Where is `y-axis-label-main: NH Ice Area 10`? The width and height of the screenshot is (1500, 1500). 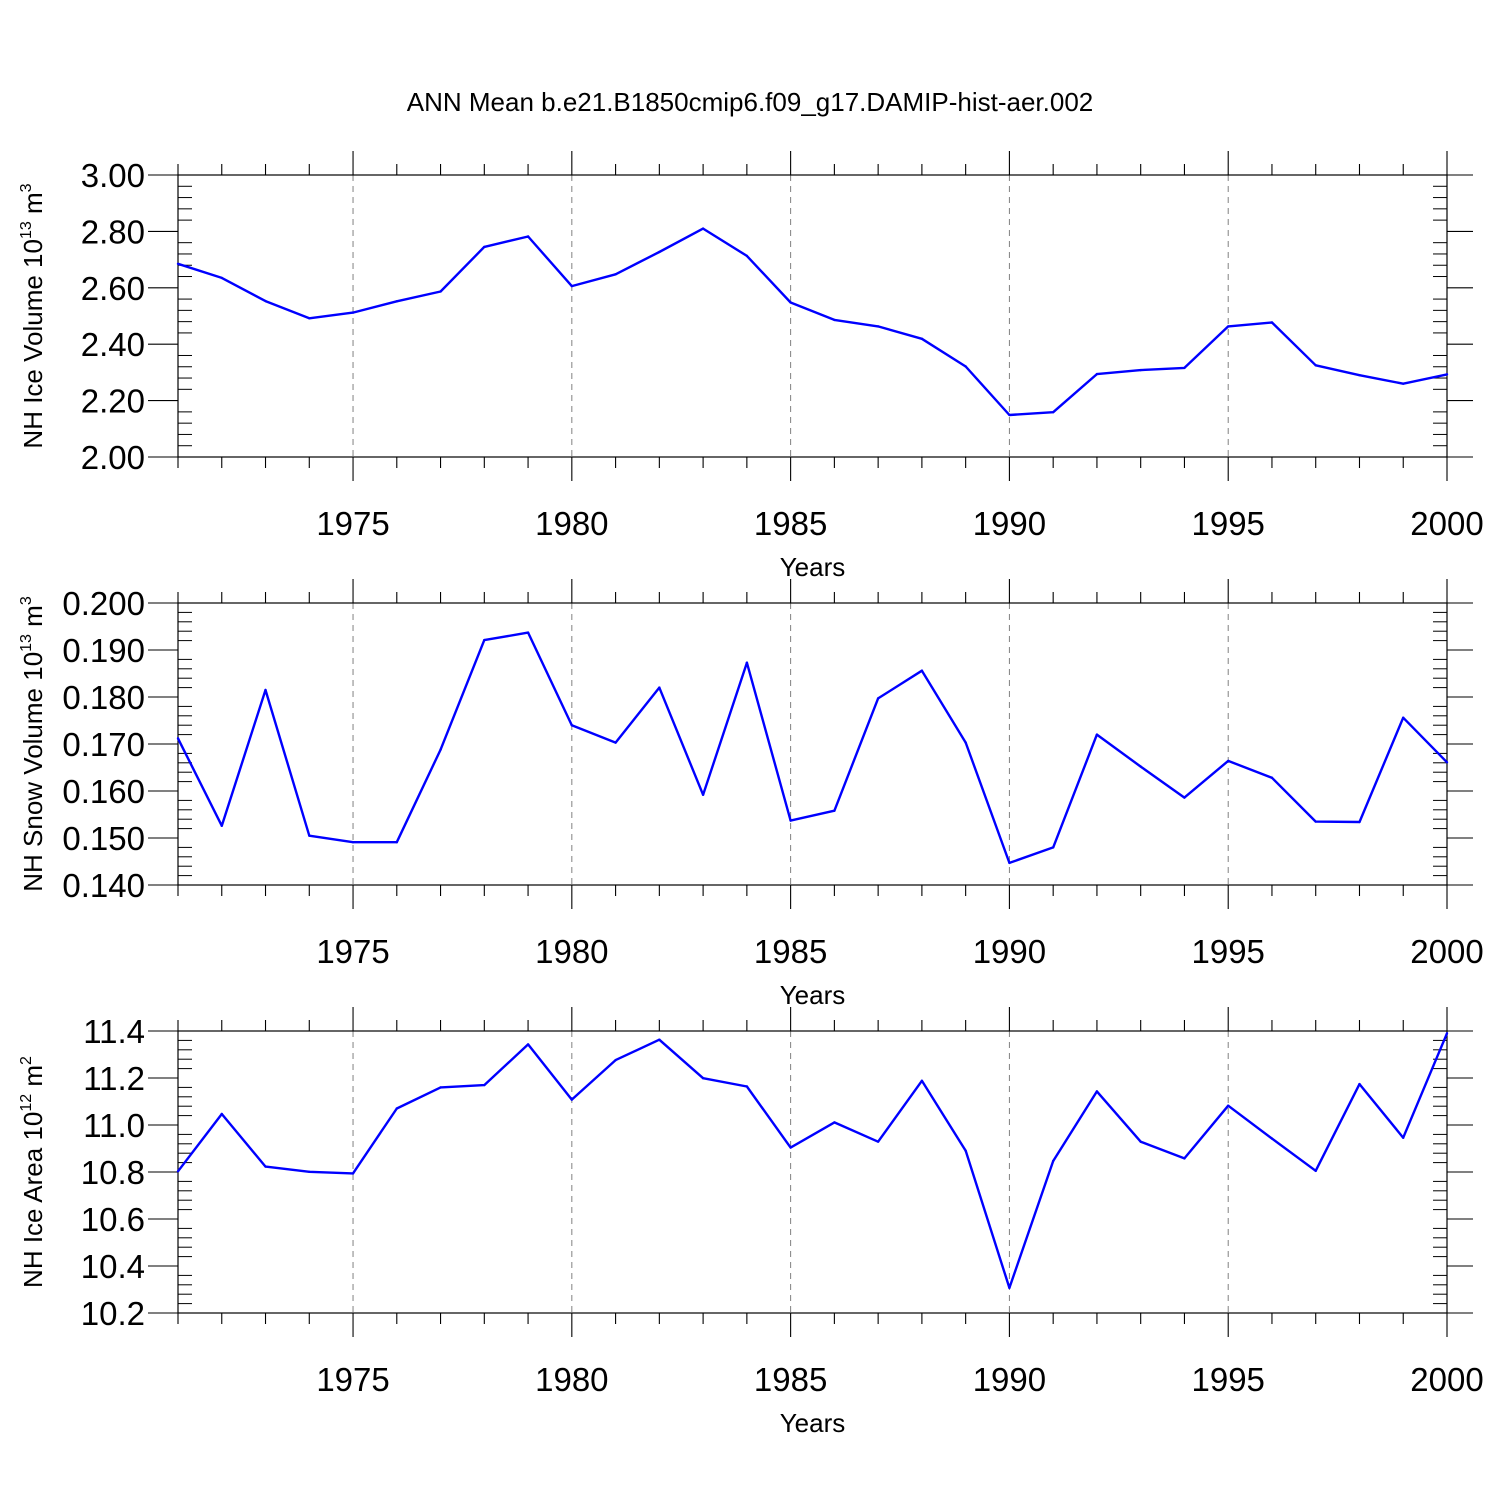
y-axis-label-main: NH Ice Area 10 is located at coordinates (33, 1200).